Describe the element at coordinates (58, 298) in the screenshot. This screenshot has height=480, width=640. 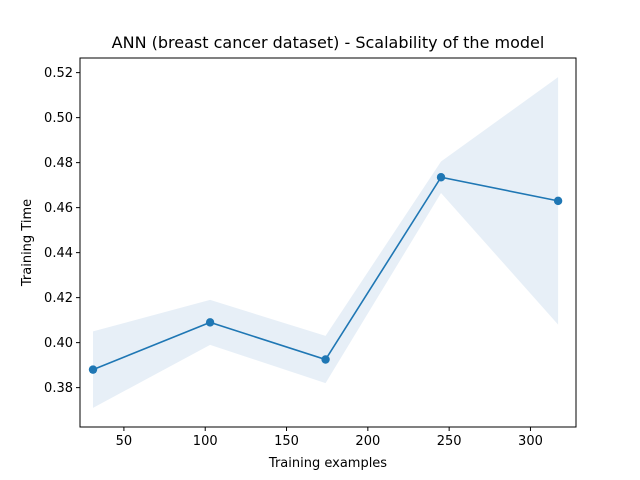
I see `y-tick-label: 0.42` at that location.